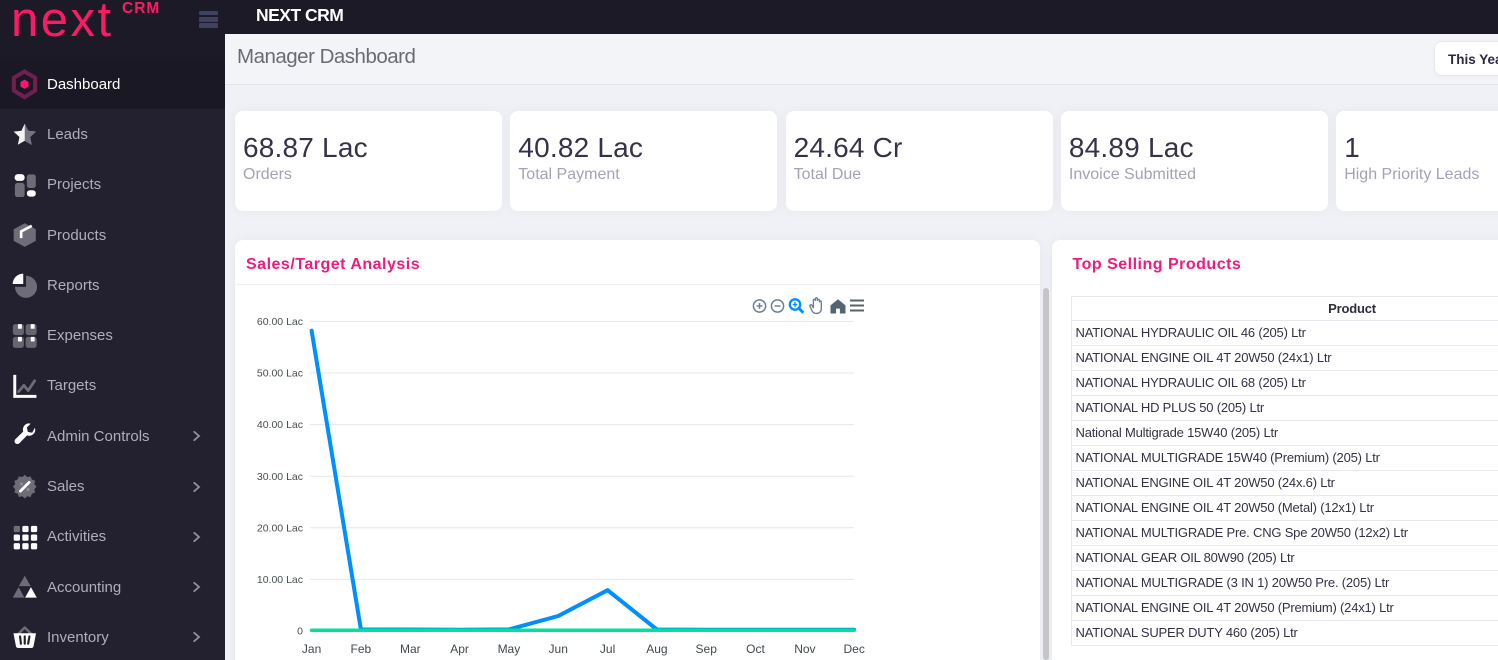 Image resolution: width=1498 pixels, height=660 pixels. What do you see at coordinates (280, 580) in the screenshot?
I see `svg-text: 10.00 Lac` at bounding box center [280, 580].